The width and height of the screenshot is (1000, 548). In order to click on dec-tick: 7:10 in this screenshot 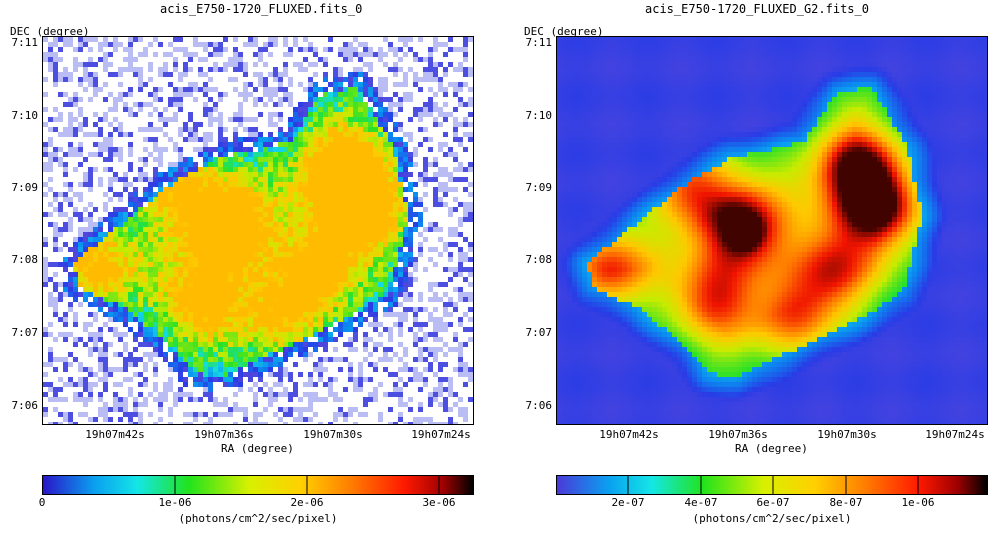, I will do `click(25, 115)`.